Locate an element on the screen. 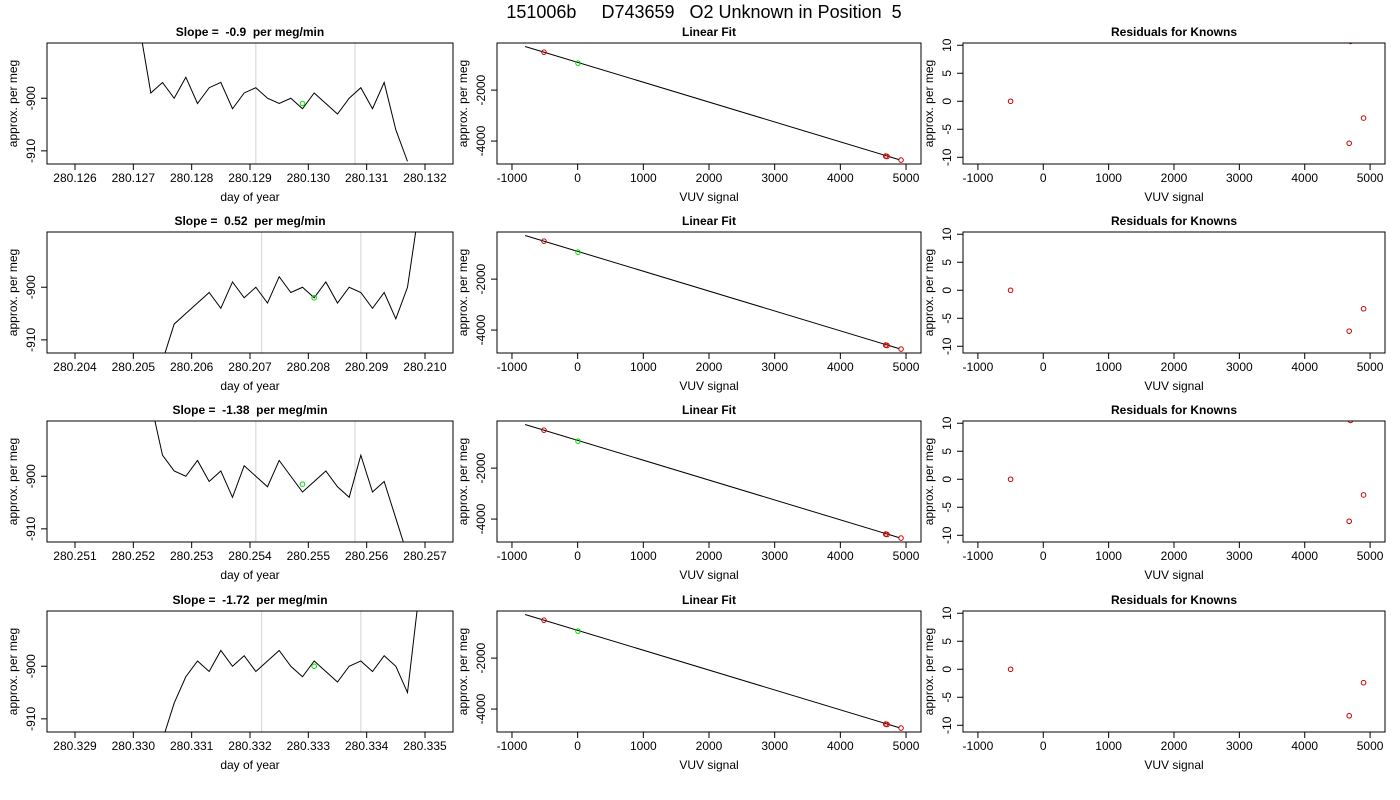 The height and width of the screenshot is (800, 1400). figure-title: 151006b D743659 O2 Unknown in Position 5 is located at coordinates (703, 12).